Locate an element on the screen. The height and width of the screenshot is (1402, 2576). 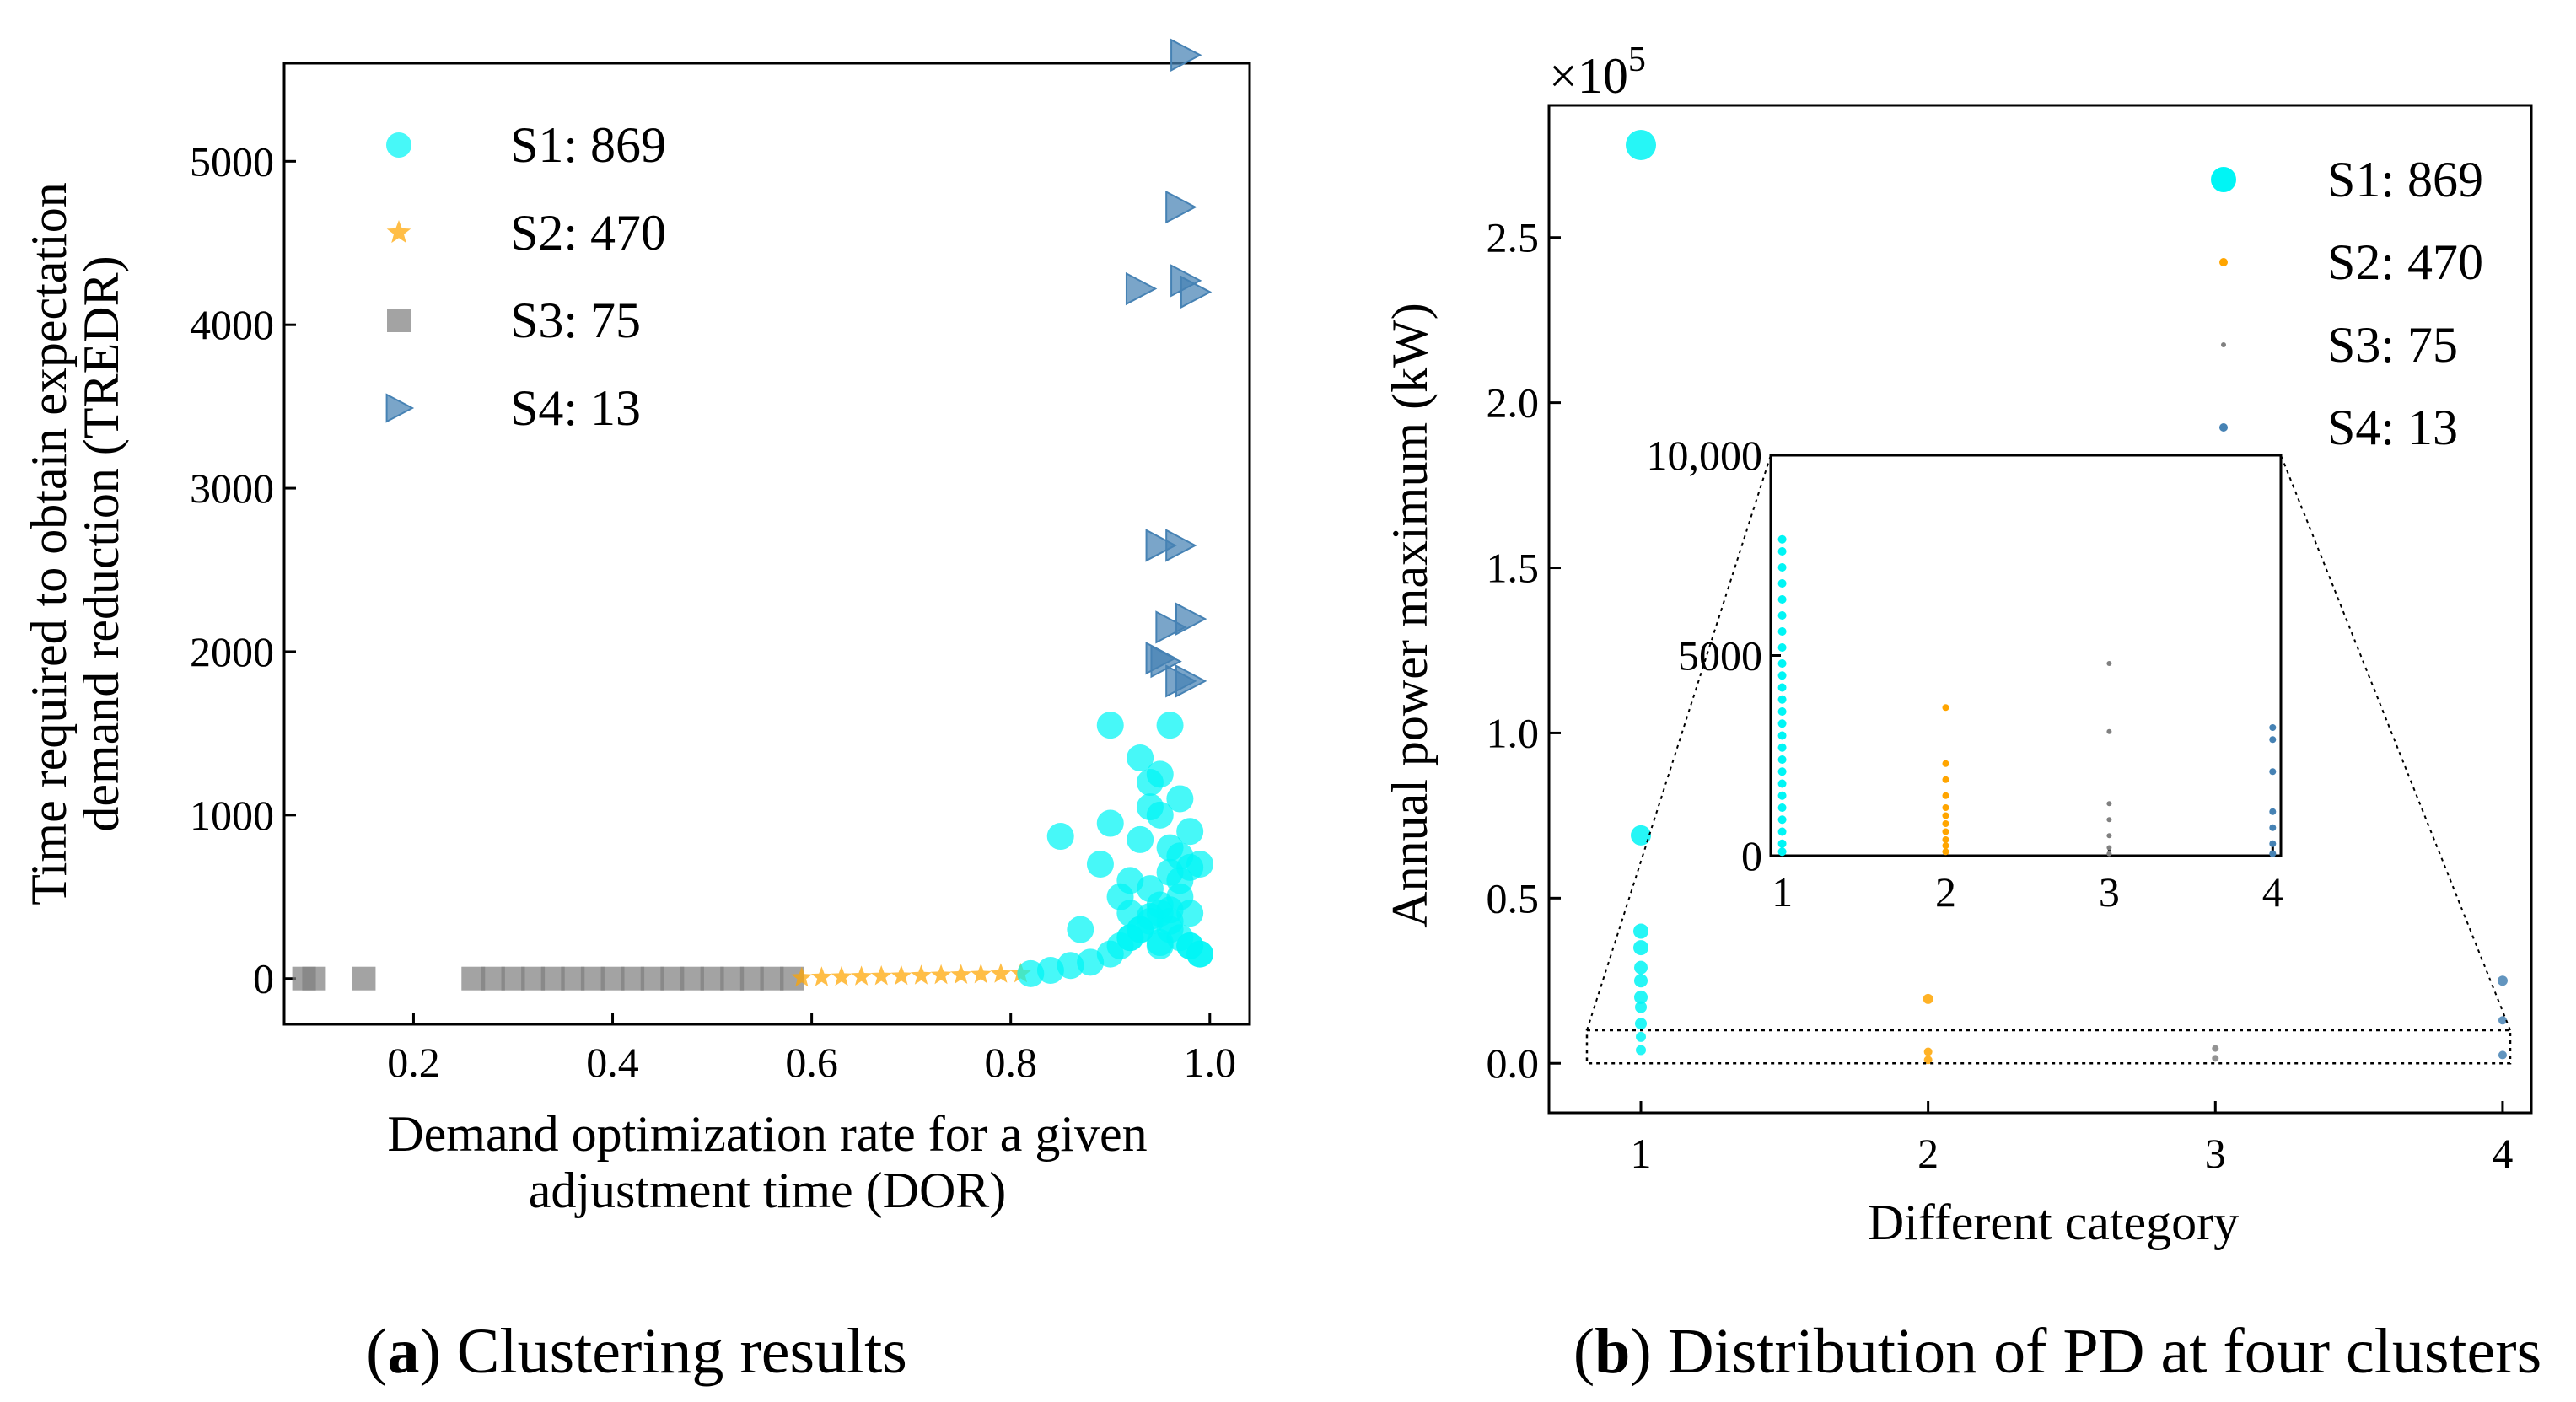
panel-b-caption: (b) Distribution of PD at four clusters is located at coordinates (2057, 1351).